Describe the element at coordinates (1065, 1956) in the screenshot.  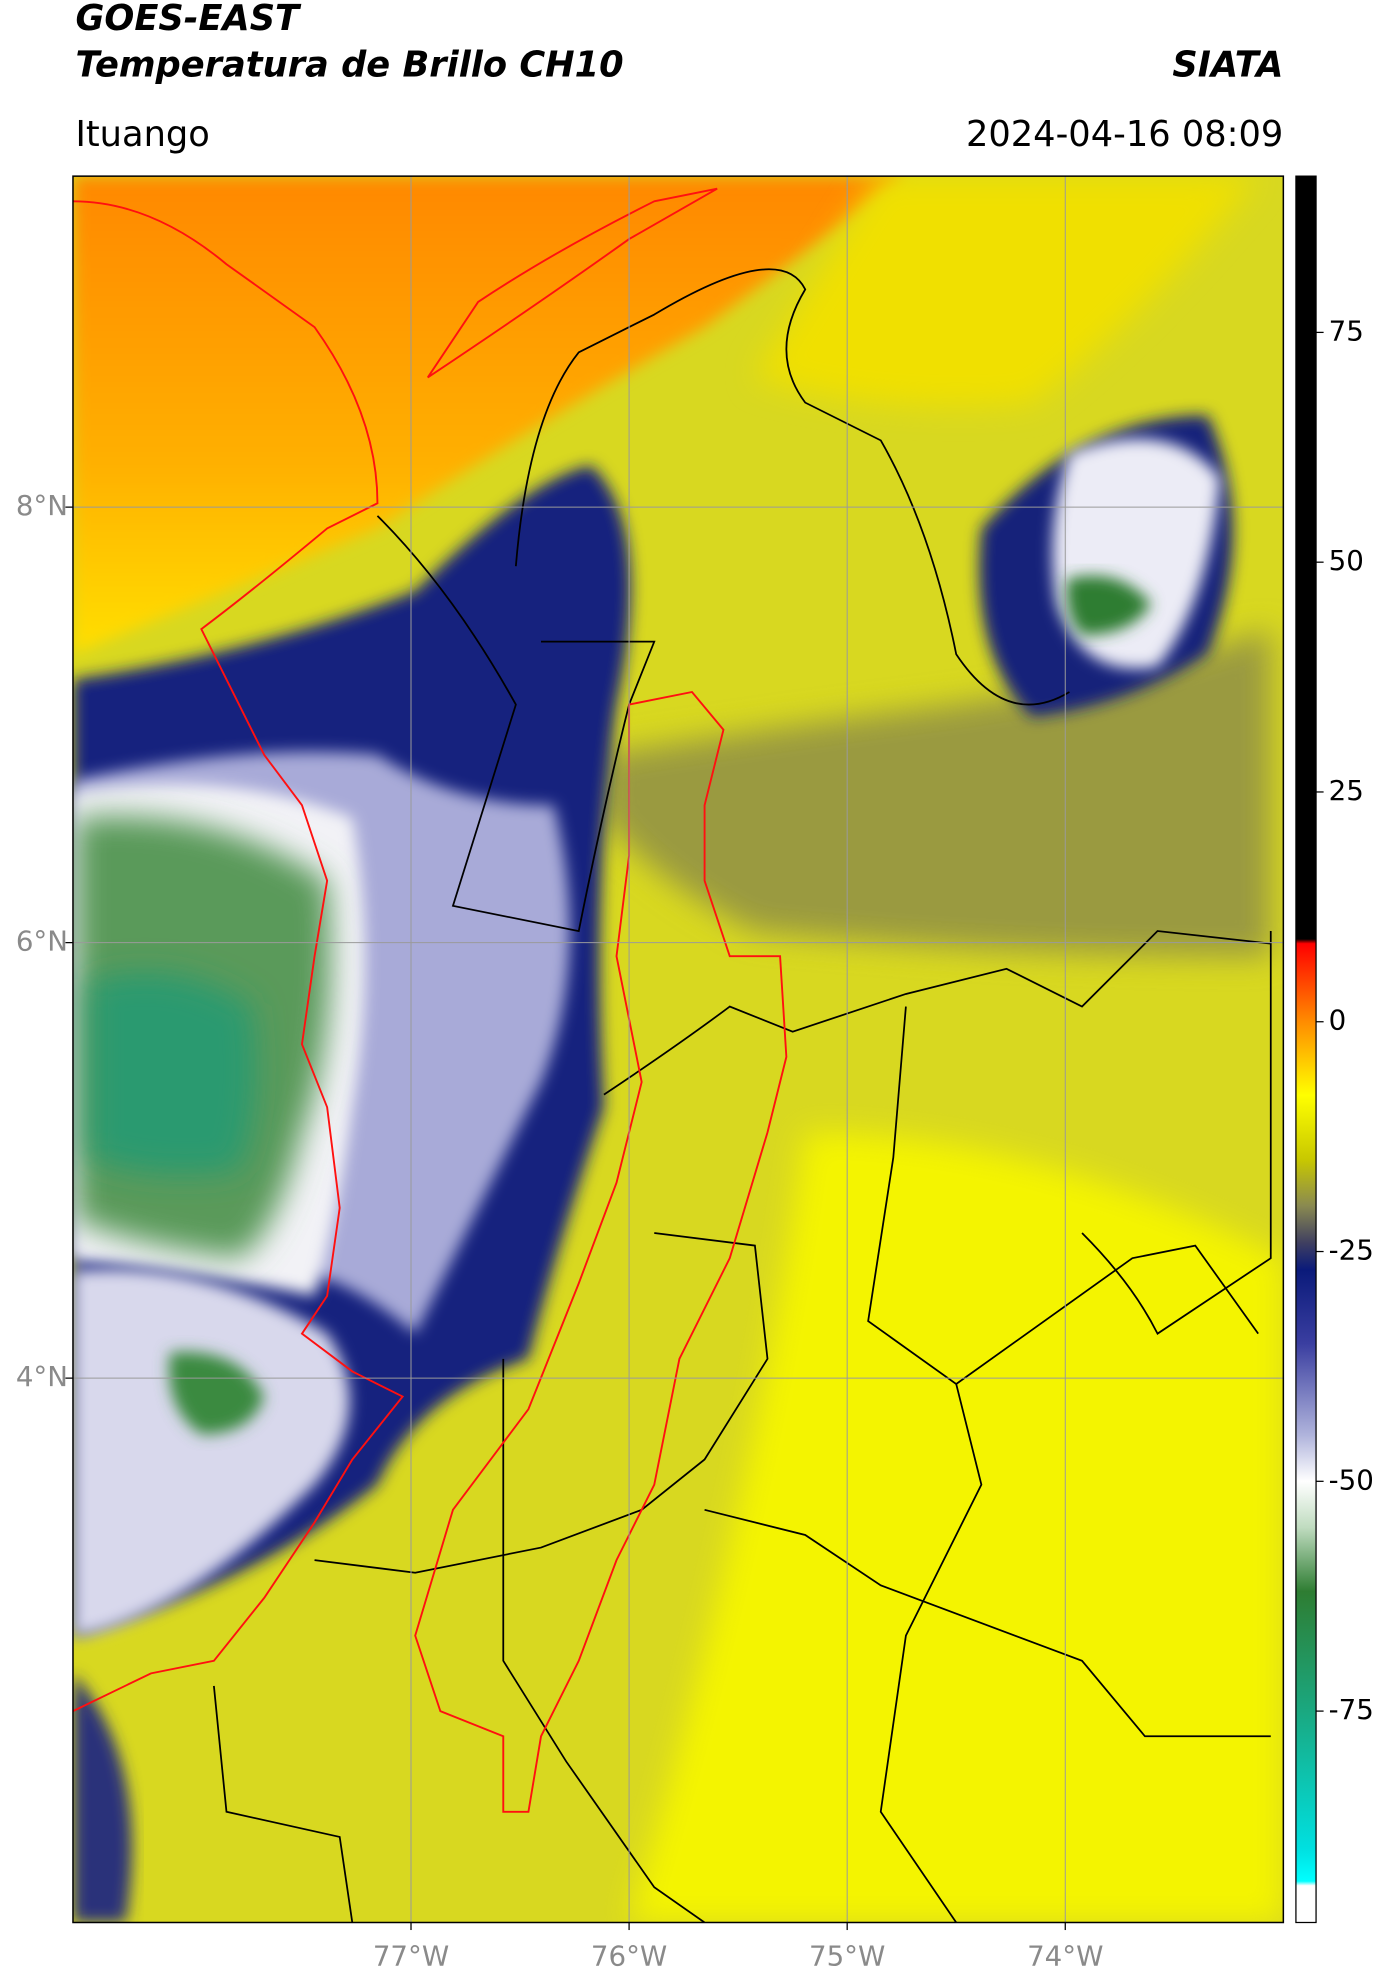
I see `x-tick-label: 74°W` at that location.